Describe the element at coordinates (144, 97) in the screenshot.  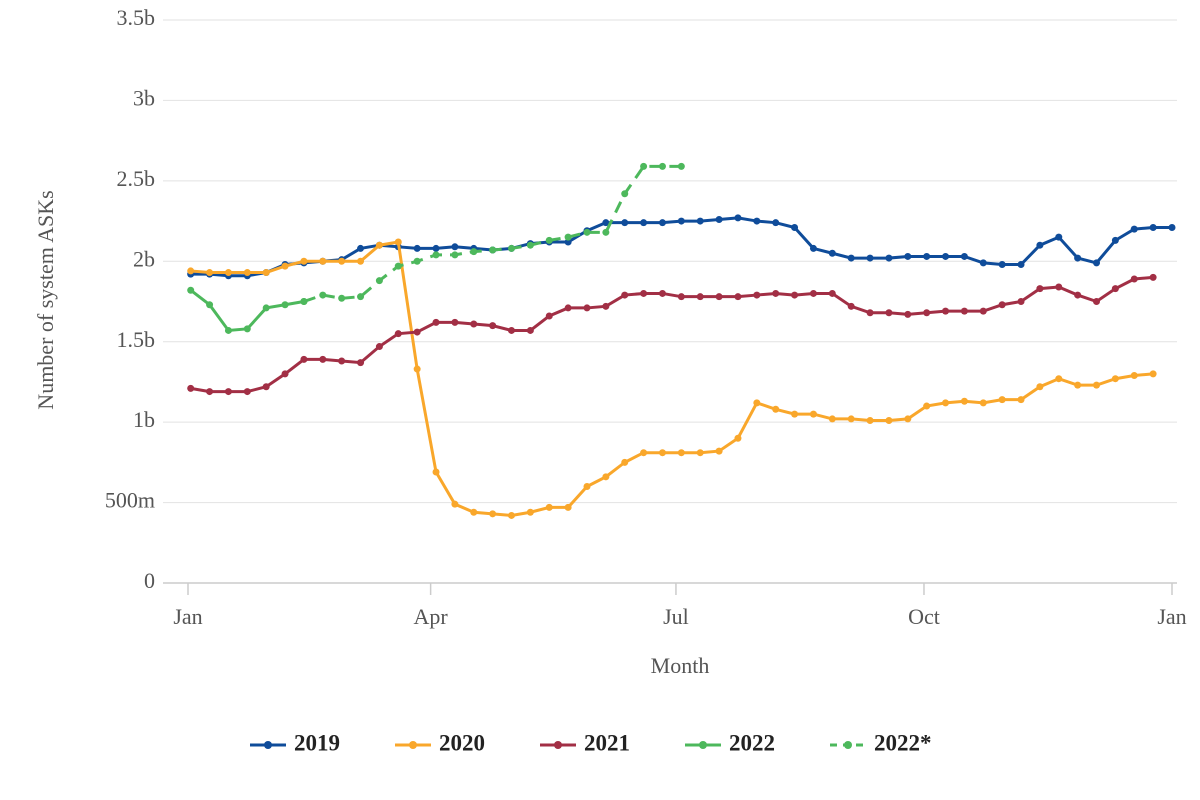
I see `y-tick-label: 3b` at that location.